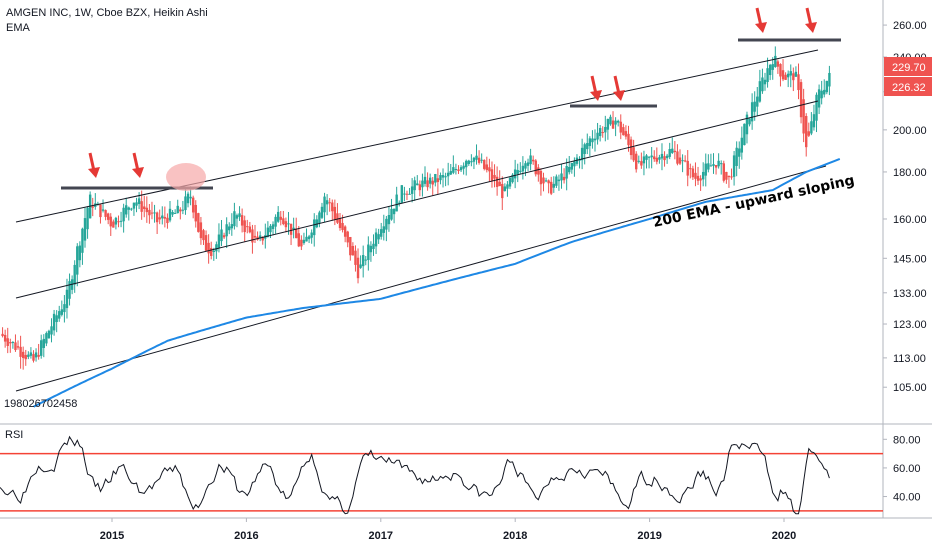 This screenshot has height=550, width=932. I want to click on rsi-series, so click(441, 475).